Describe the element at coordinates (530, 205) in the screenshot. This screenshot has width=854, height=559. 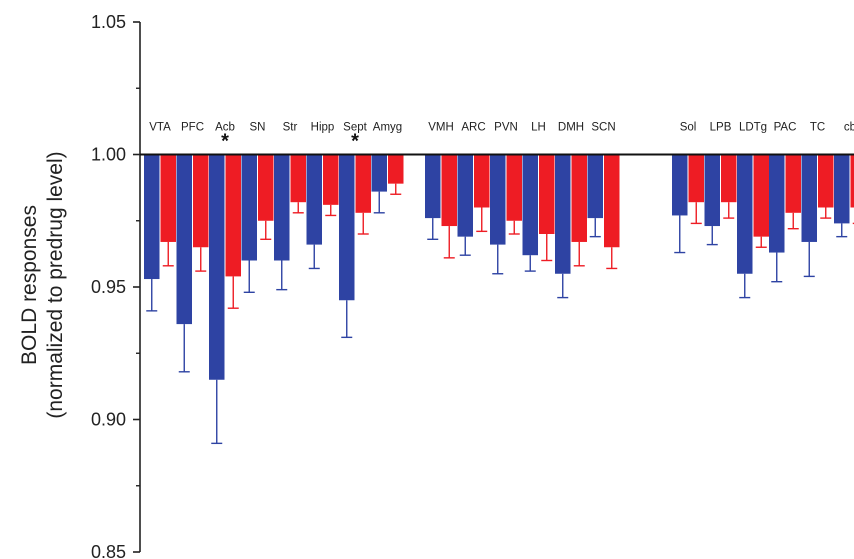
I see `bar-LH-s1` at that location.